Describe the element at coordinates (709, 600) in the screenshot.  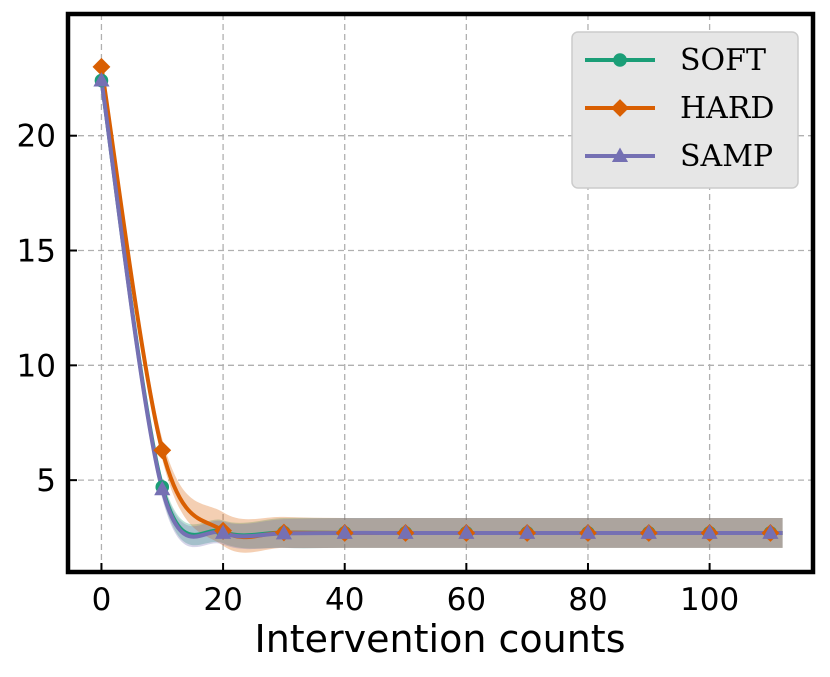
I see `x-tick-label: 100` at that location.